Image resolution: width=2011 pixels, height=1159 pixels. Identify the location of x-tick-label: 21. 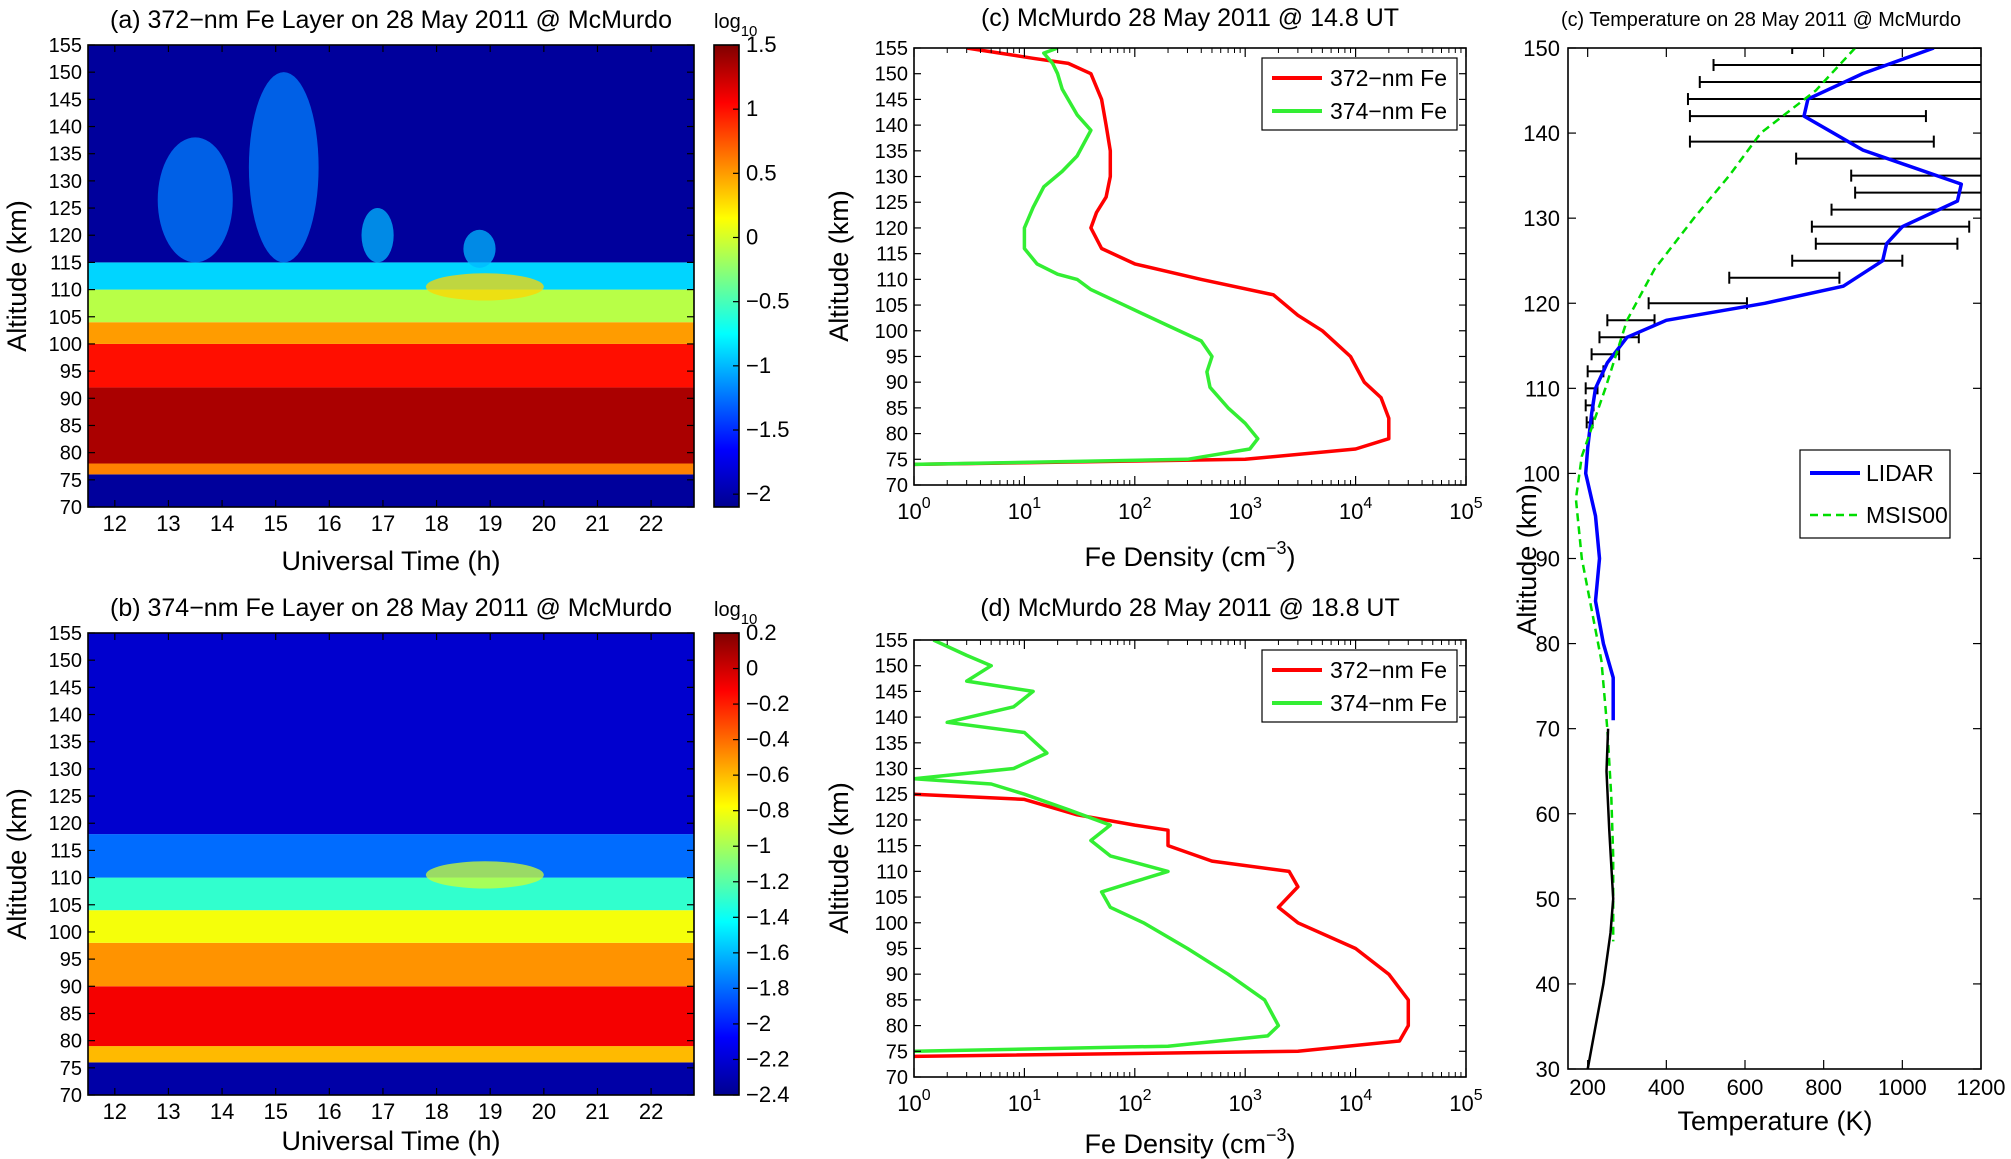
(597, 1111).